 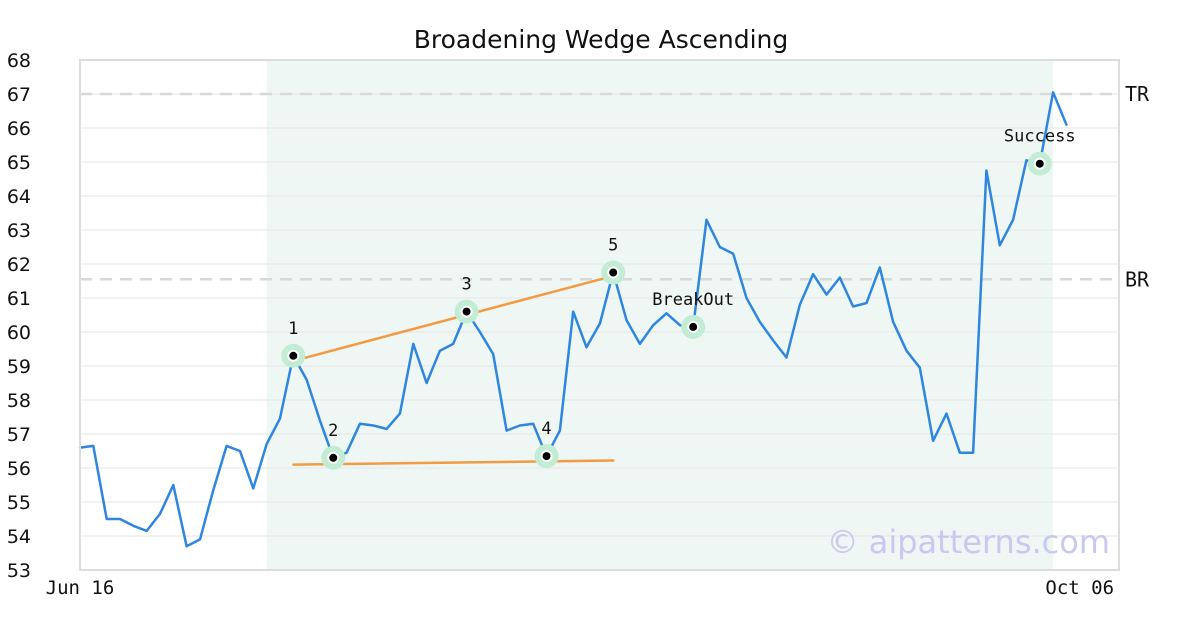 What do you see at coordinates (580, 588) in the screenshot?
I see `x-axis: Jun 16 Oct 06` at bounding box center [580, 588].